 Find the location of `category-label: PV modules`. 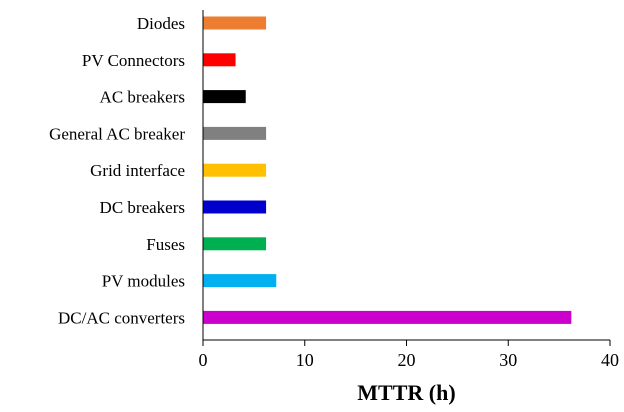

category-label: PV modules is located at coordinates (143, 281).